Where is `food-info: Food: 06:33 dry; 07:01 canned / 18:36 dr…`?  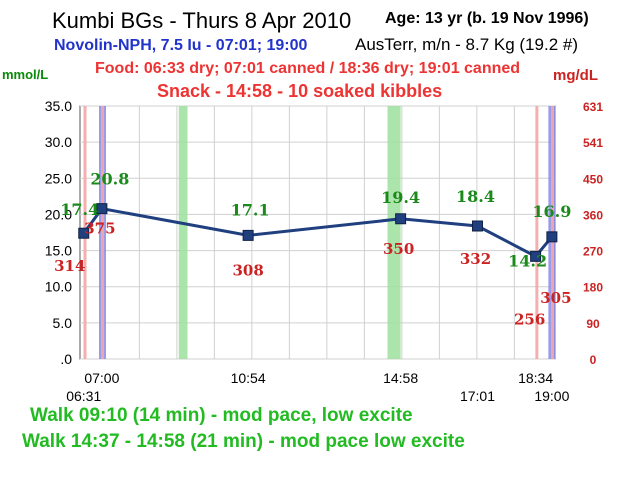 food-info: Food: 06:33 dry; 07:01 canned / 18:36 dr… is located at coordinates (308, 68).